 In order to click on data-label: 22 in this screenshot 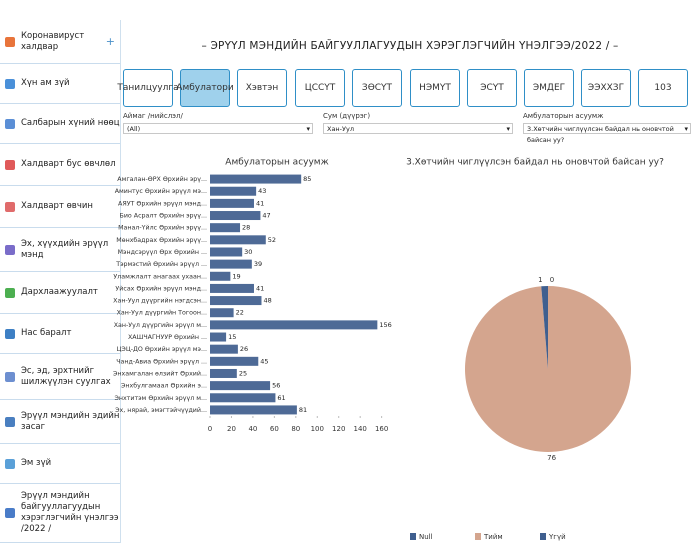, I will do `click(240, 313)`.